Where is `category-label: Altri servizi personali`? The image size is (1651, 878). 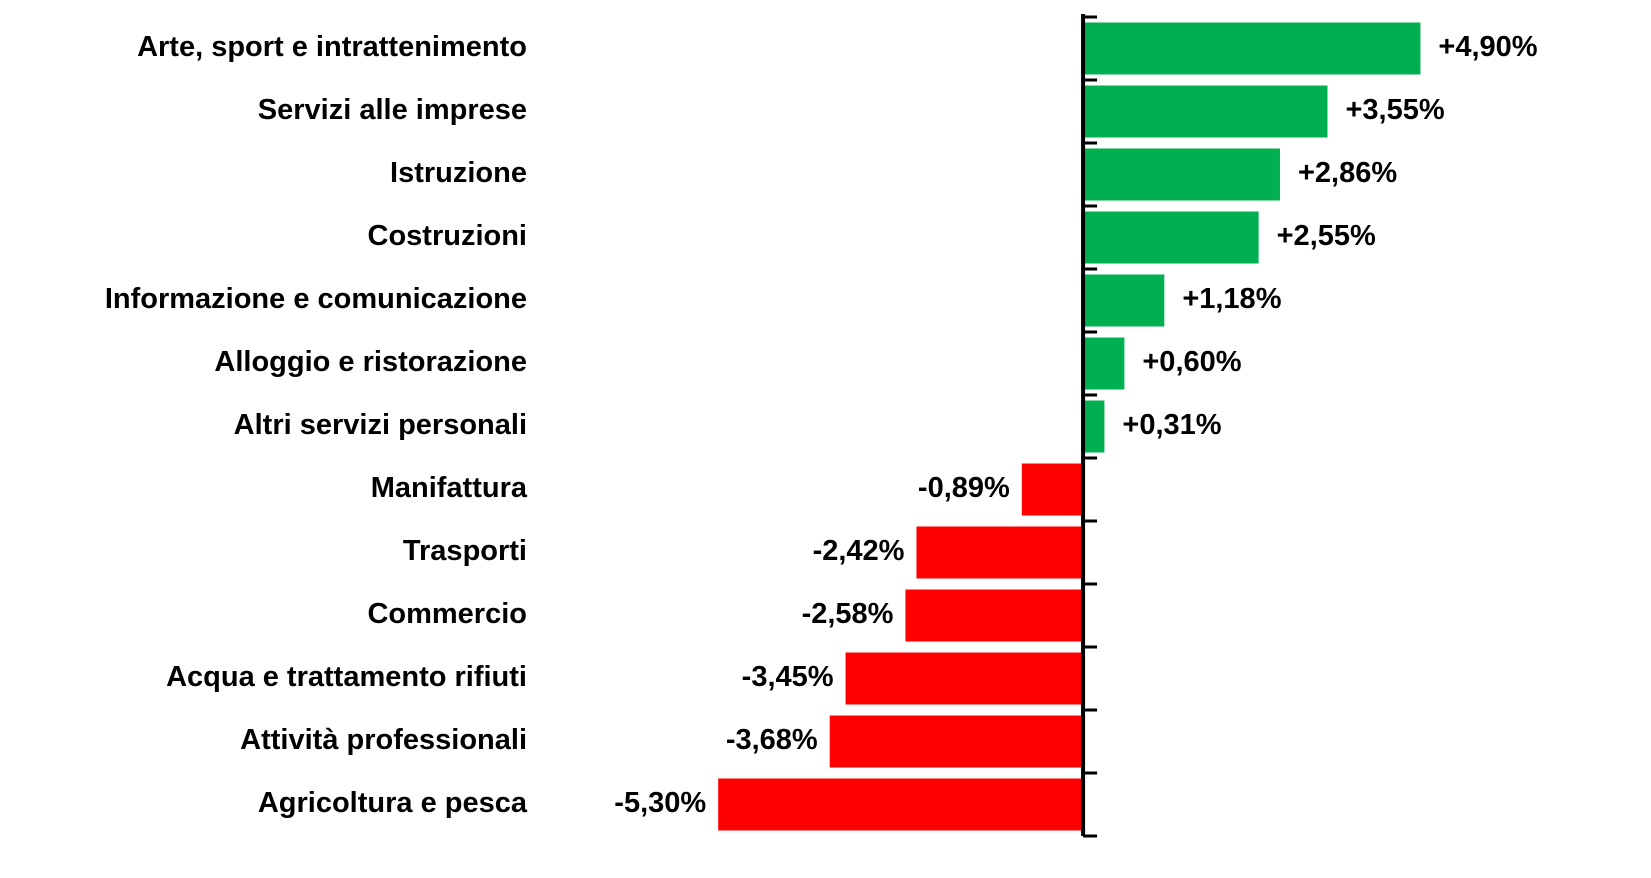 category-label: Altri servizi personali is located at coordinates (380, 425).